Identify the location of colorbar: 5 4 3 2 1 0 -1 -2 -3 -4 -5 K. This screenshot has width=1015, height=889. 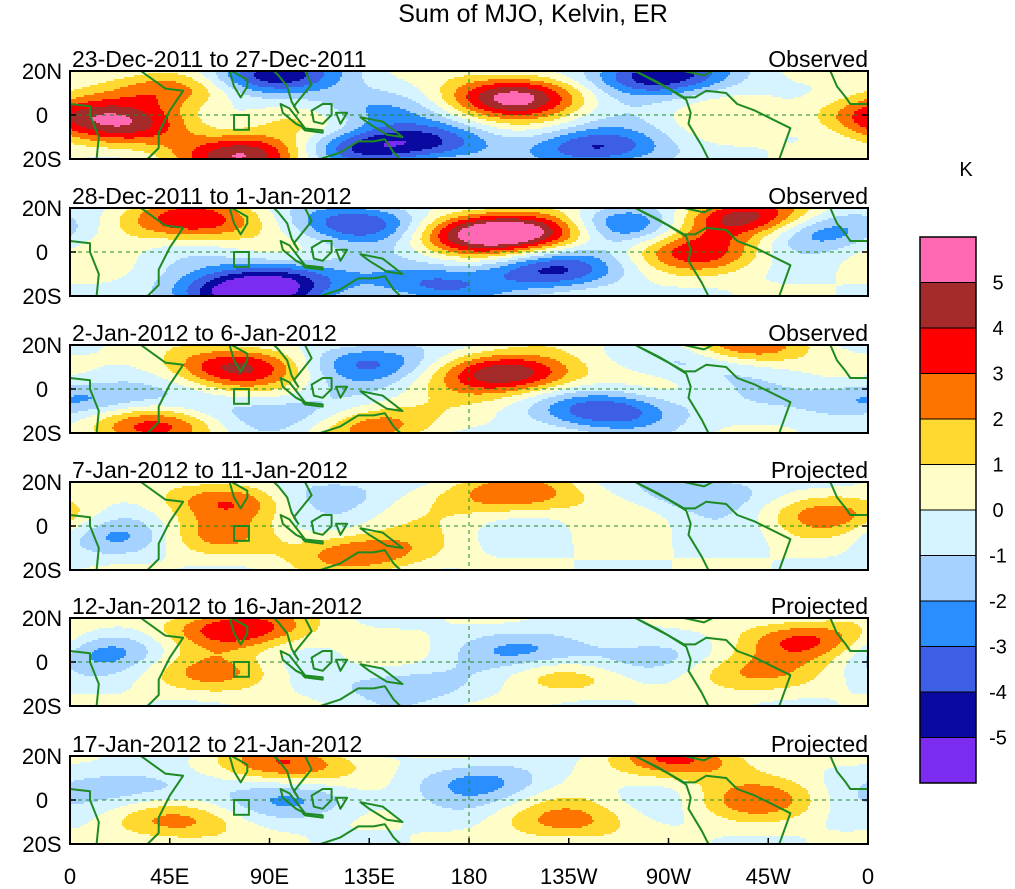
(963, 471).